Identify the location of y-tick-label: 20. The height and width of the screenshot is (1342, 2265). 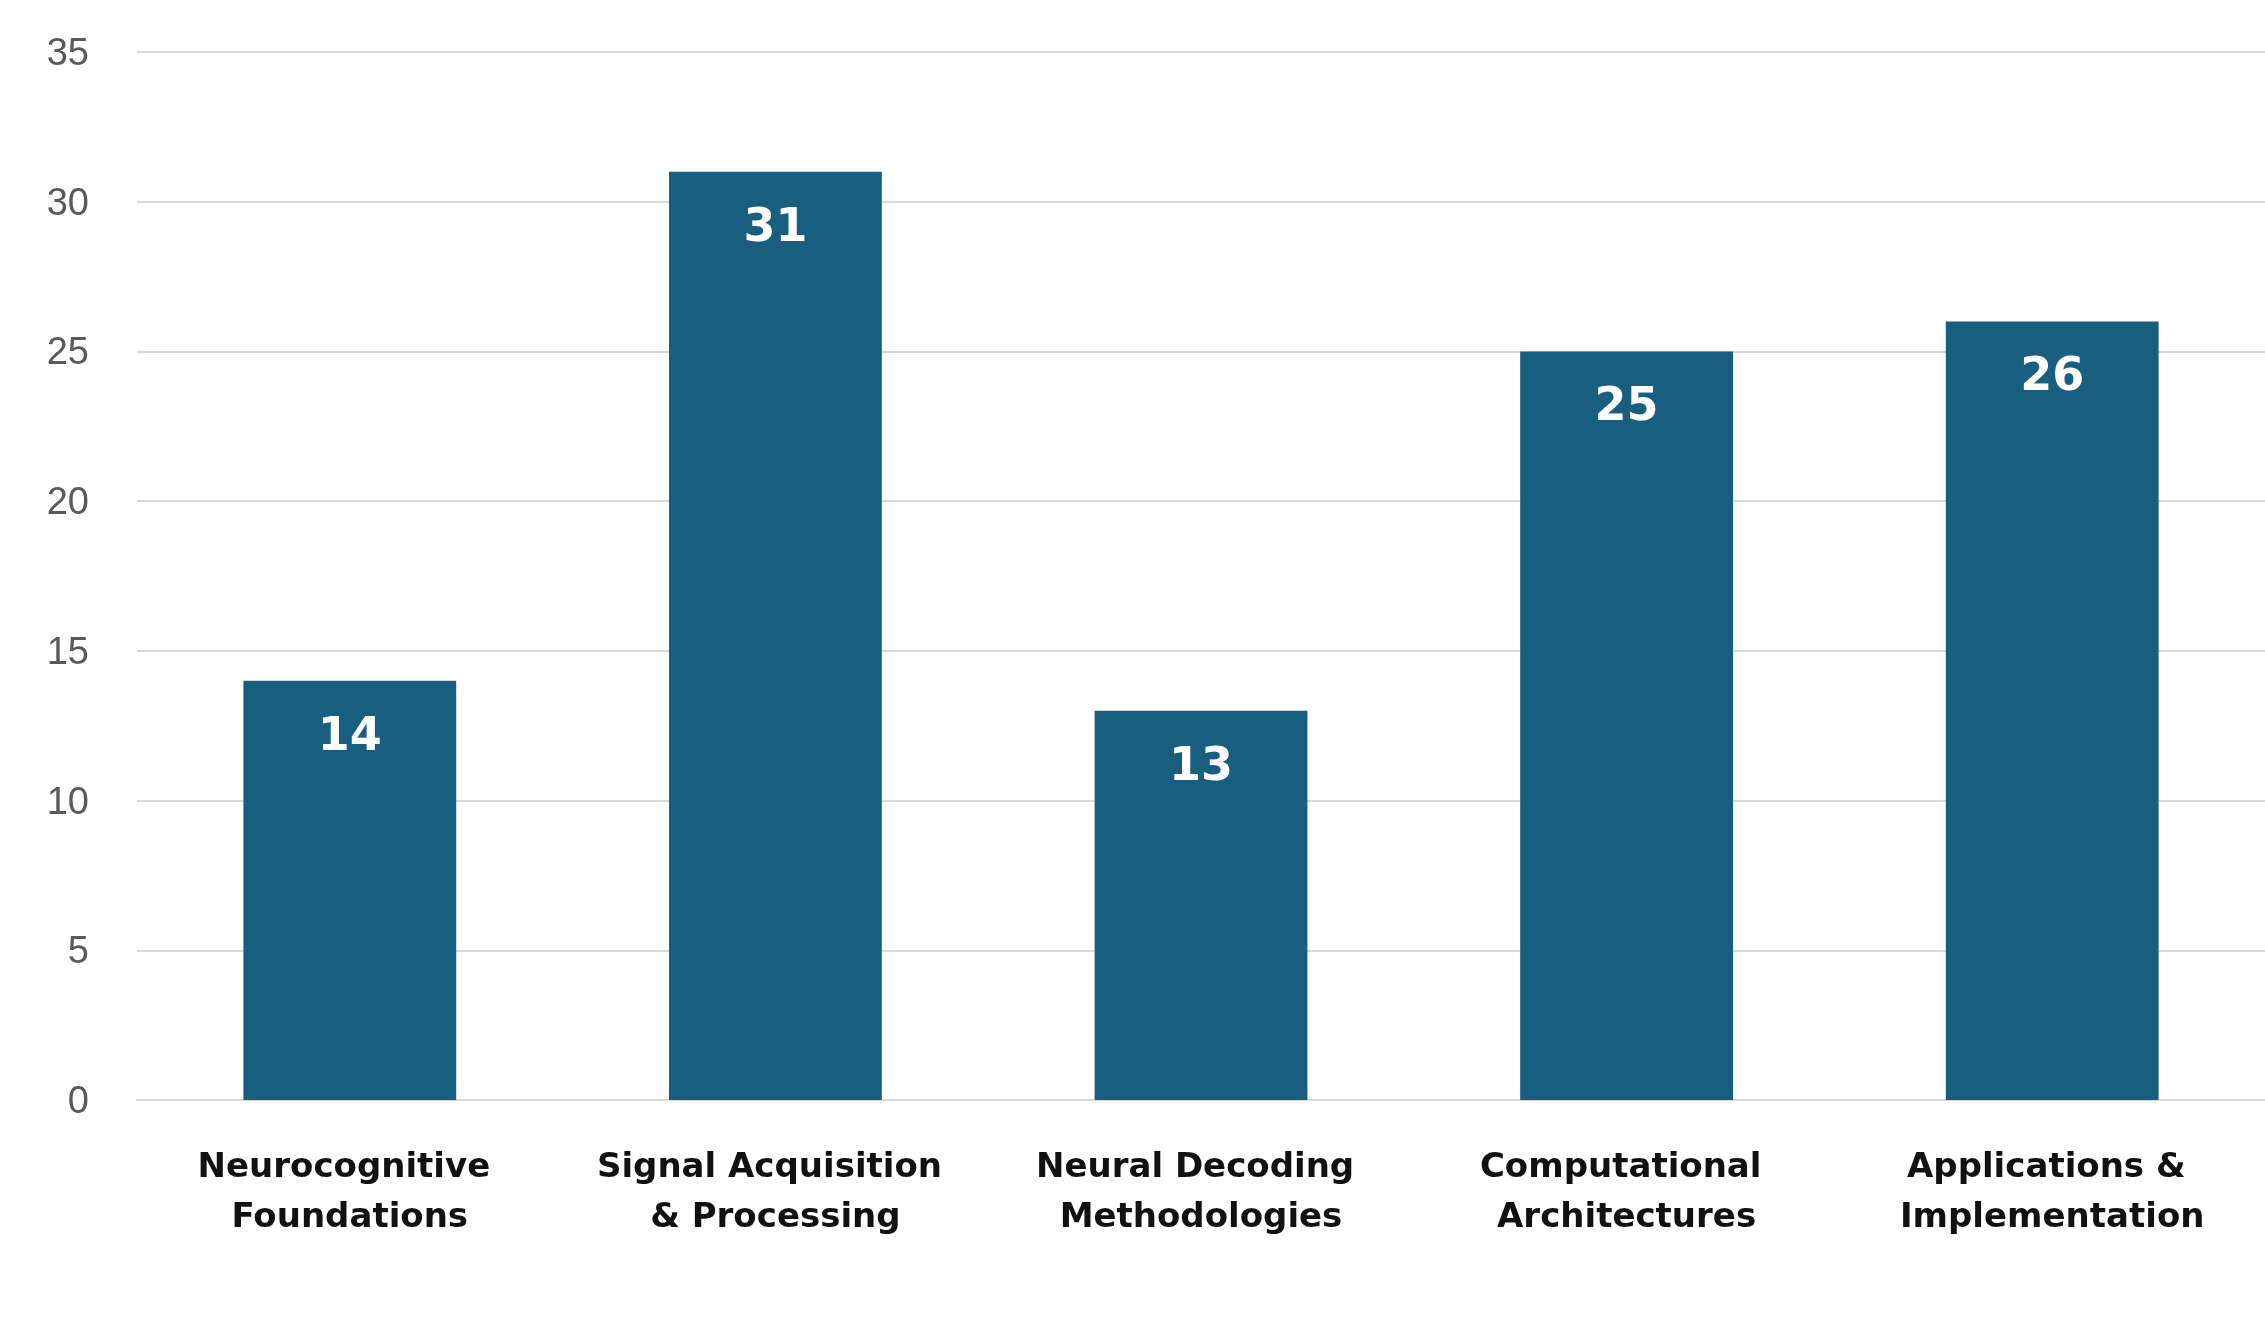
(67, 501).